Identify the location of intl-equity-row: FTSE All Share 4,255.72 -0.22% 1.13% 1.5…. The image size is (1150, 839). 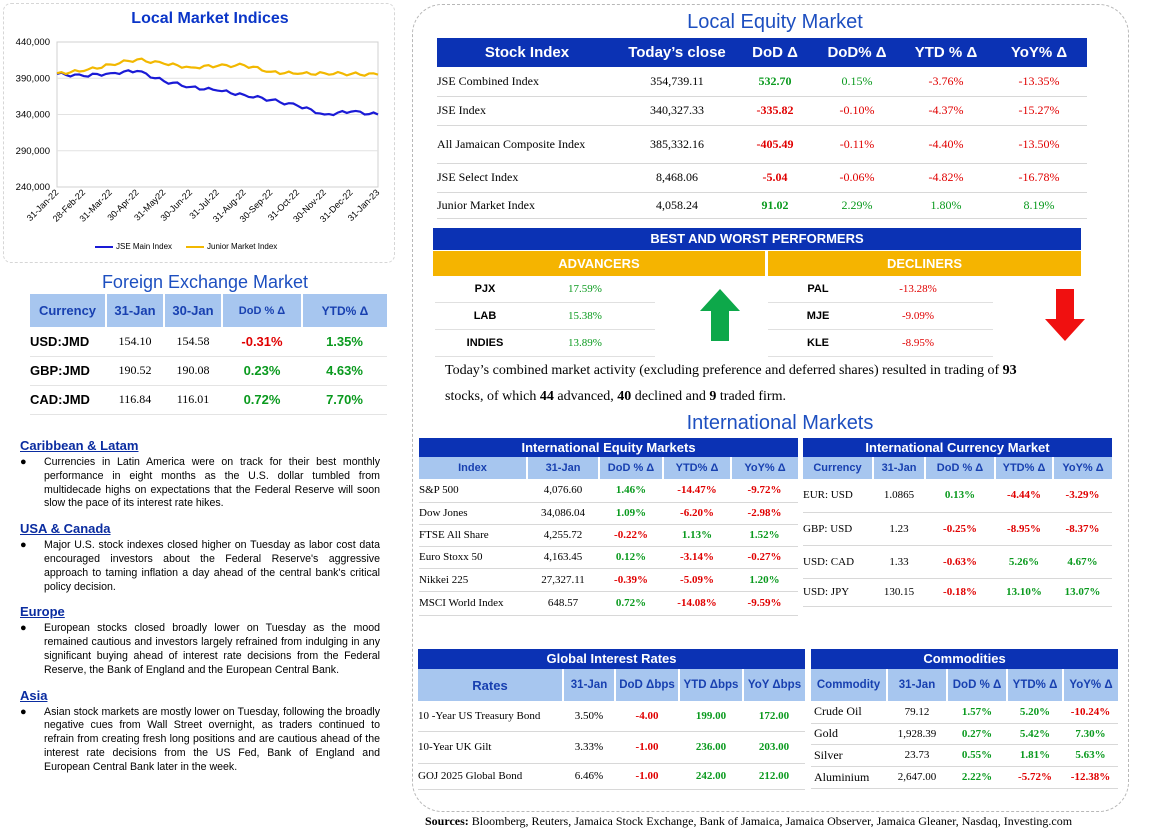
(608, 535).